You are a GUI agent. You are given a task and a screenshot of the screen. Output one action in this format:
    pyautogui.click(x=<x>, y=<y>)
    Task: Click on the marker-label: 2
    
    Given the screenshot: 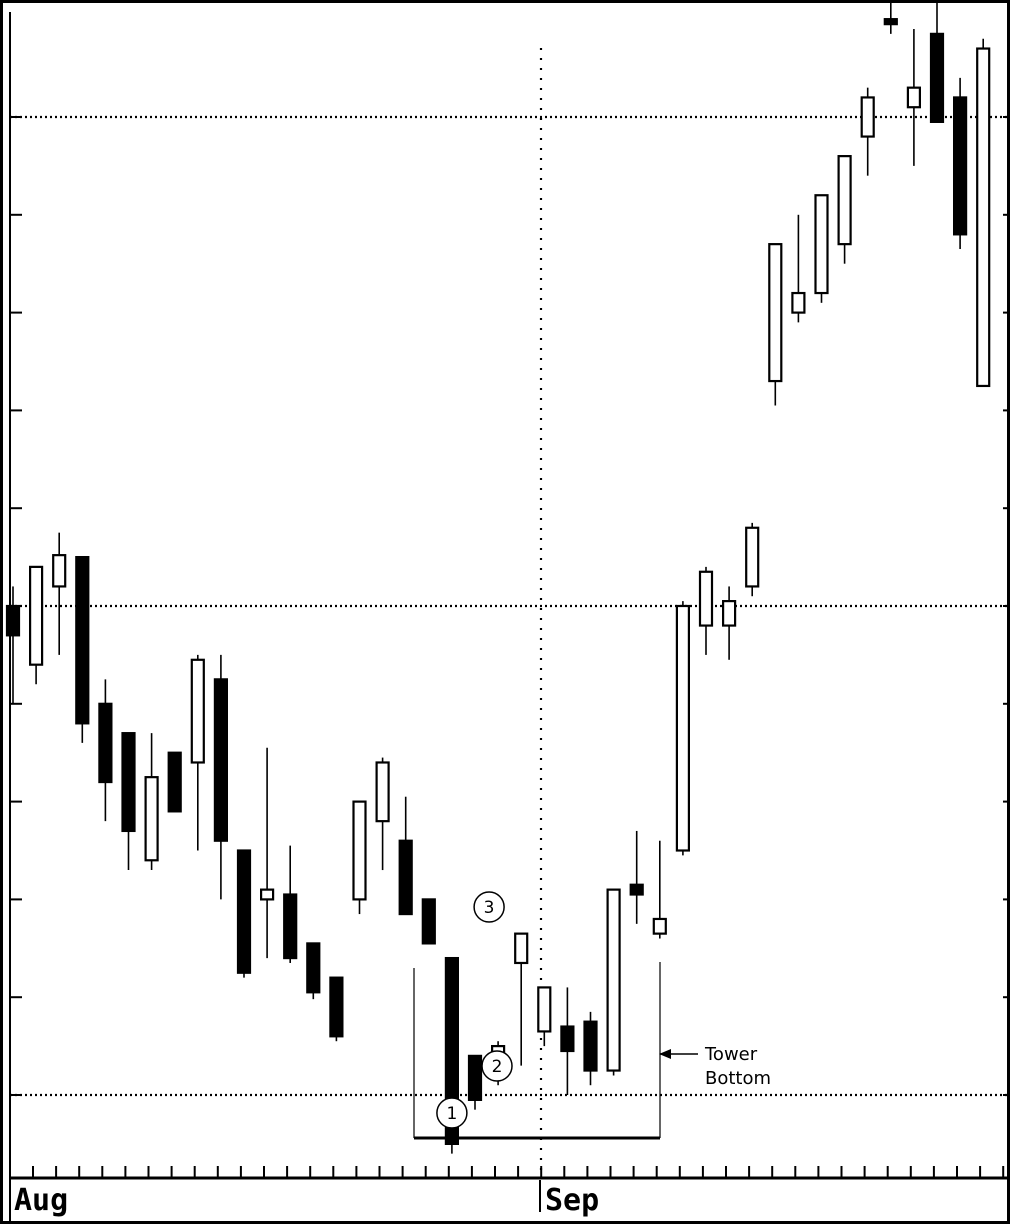 What is the action you would take?
    pyautogui.click(x=497, y=1067)
    